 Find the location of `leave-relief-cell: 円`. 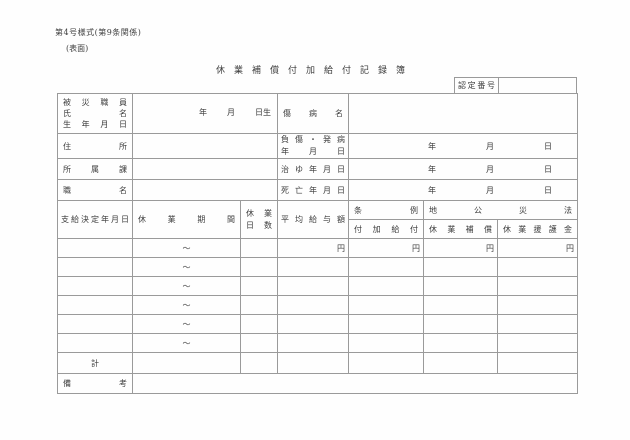

leave-relief-cell: 円 is located at coordinates (537, 248).